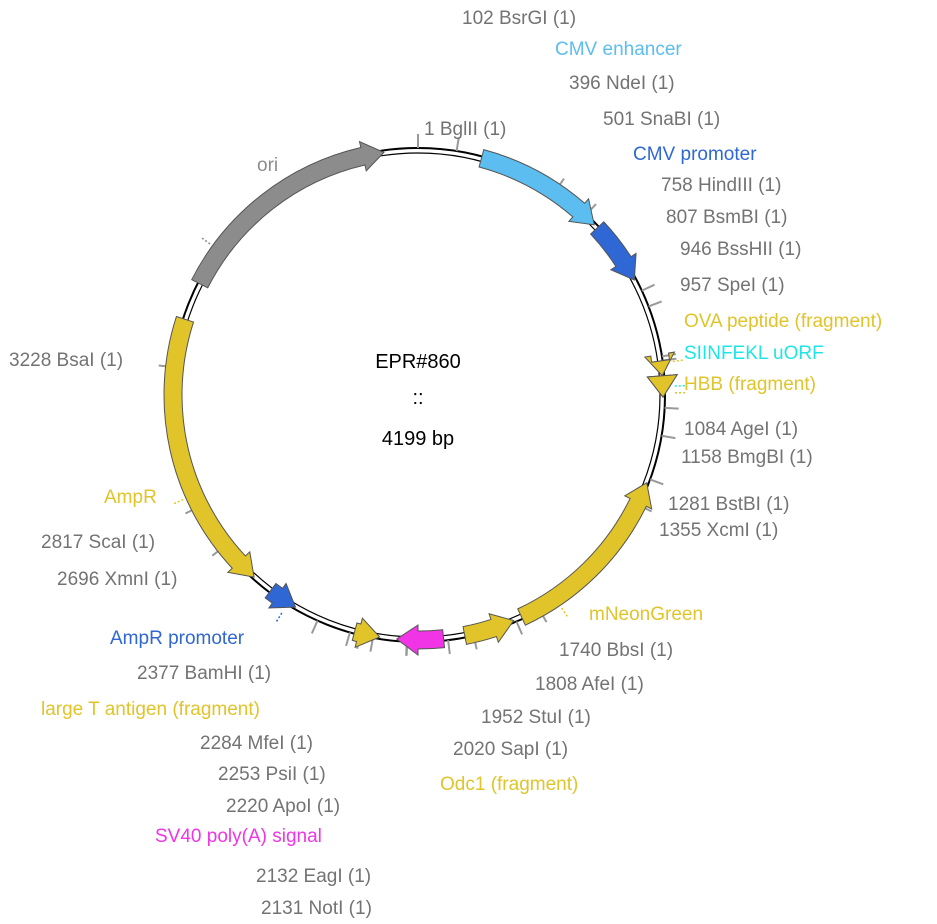 The width and height of the screenshot is (937, 924). What do you see at coordinates (66, 360) in the screenshot?
I see `site-label: 3228 BsaI (1)` at bounding box center [66, 360].